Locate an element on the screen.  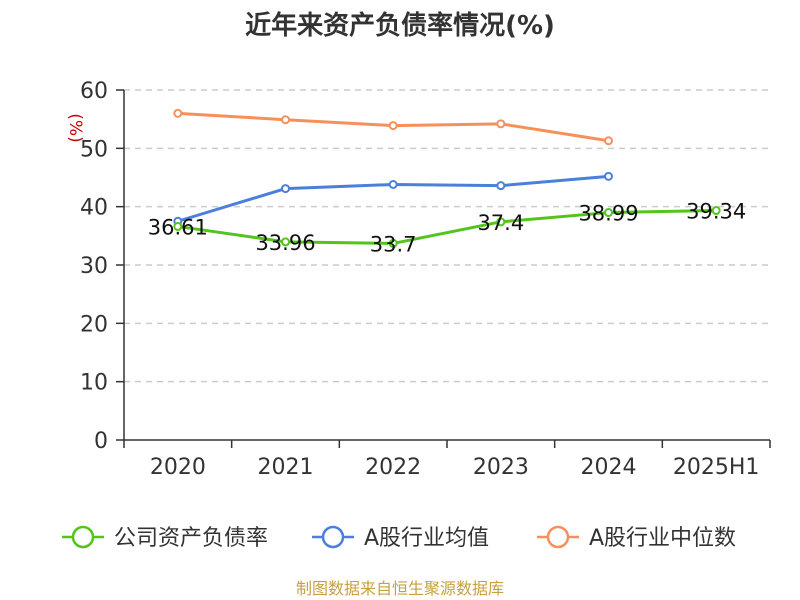
data-labels: 36.61 33.96 33.7 37.4 38.99 39.34 is located at coordinates (447, 228).